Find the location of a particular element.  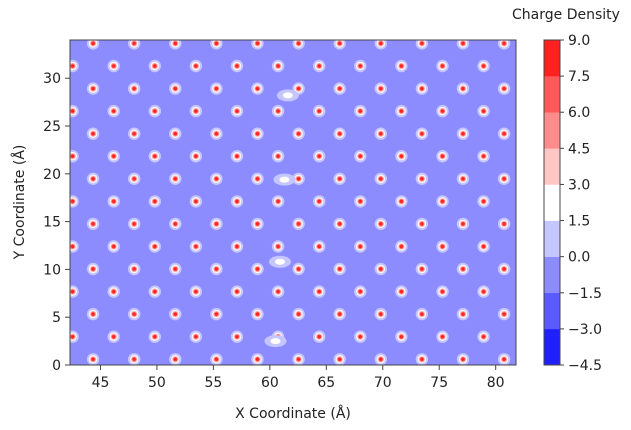

colorbar-tick-label: −3.0 is located at coordinates (585, 330).